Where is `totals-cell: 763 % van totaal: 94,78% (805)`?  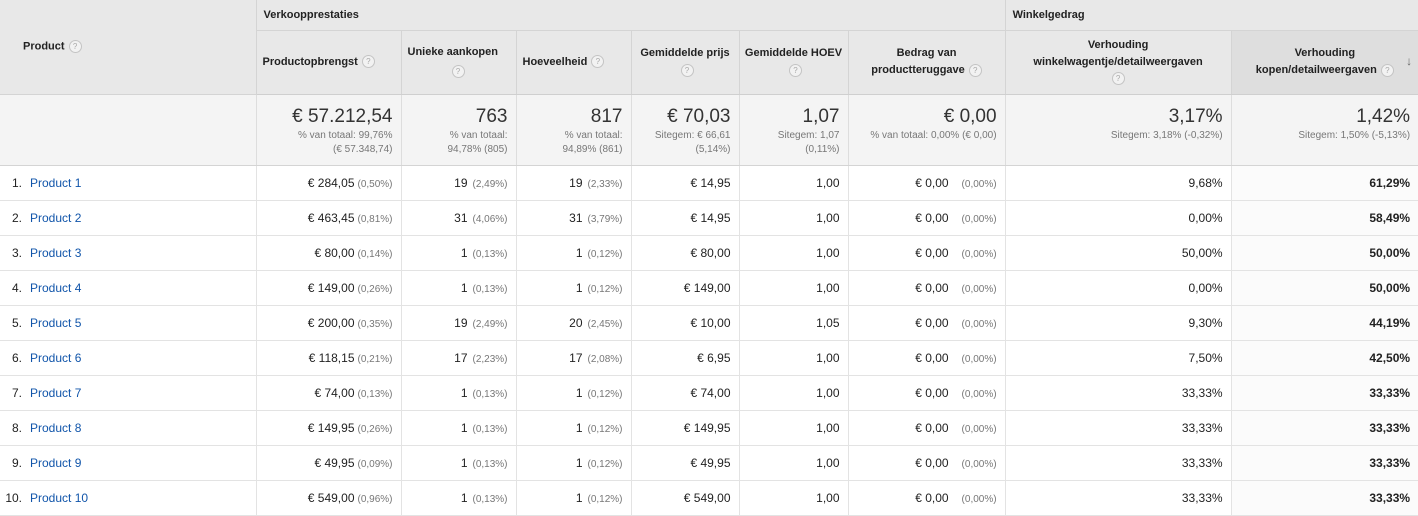 totals-cell: 763 % van totaal: 94,78% (805) is located at coordinates (459, 130).